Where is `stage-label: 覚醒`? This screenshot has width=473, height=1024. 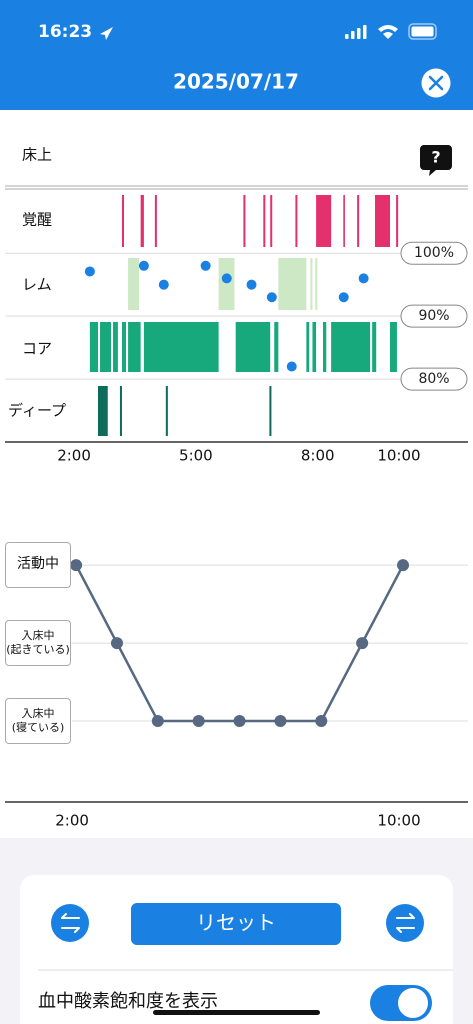 stage-label: 覚醒 is located at coordinates (37, 220).